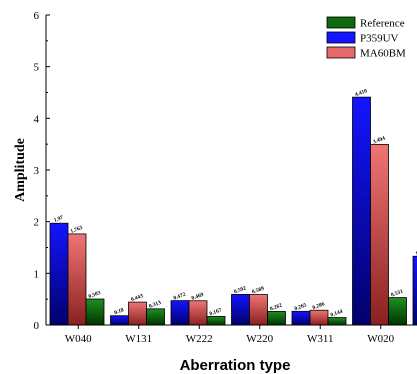  I want to click on legend-swatch-reference, so click(341, 22).